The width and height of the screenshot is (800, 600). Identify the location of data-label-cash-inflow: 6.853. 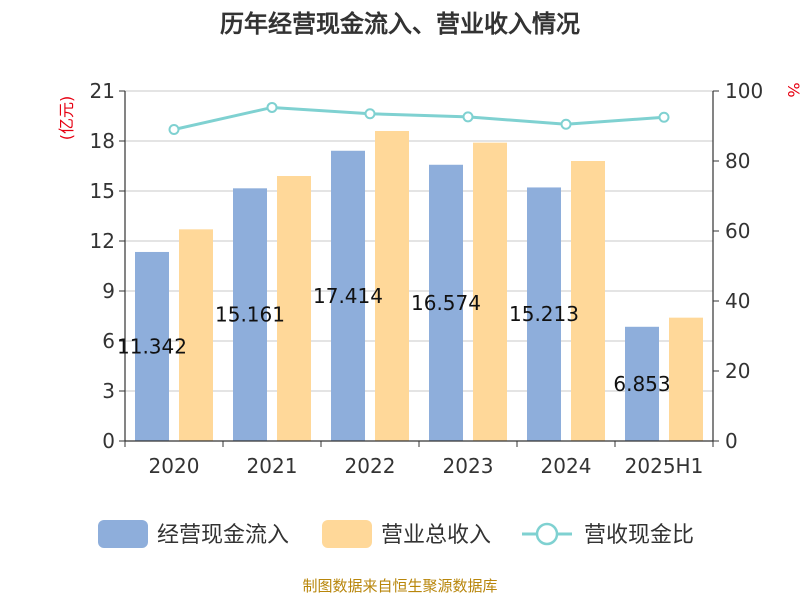
(641, 384).